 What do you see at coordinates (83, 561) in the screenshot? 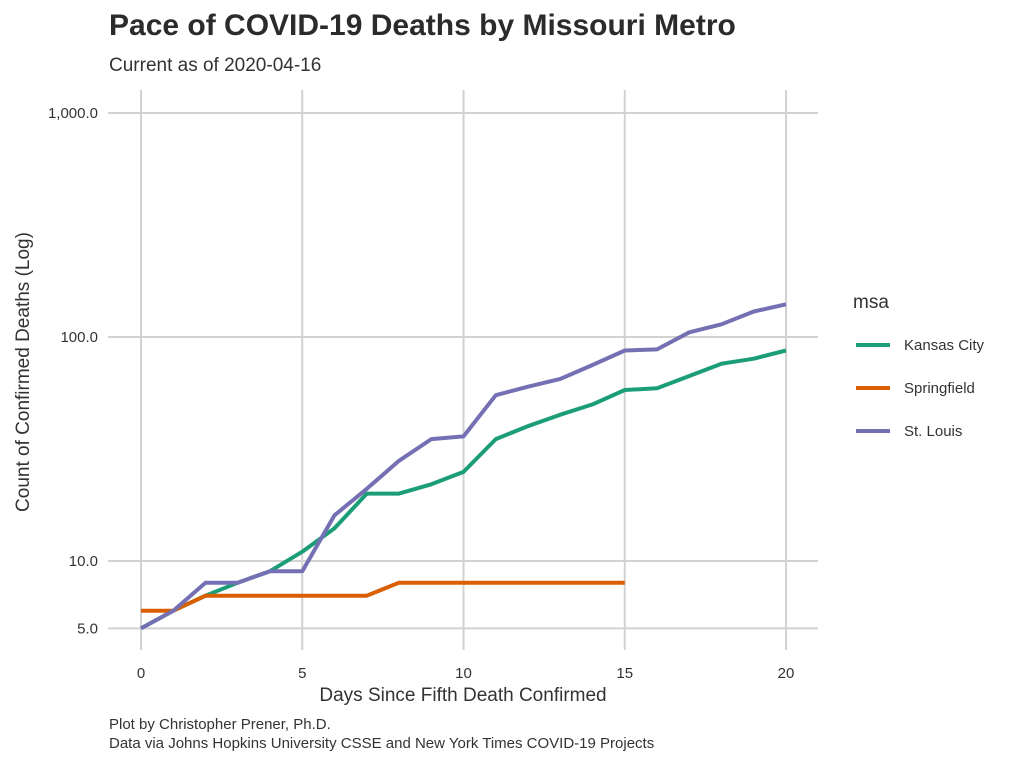
I see `y-tick-label-10: 10.0` at bounding box center [83, 561].